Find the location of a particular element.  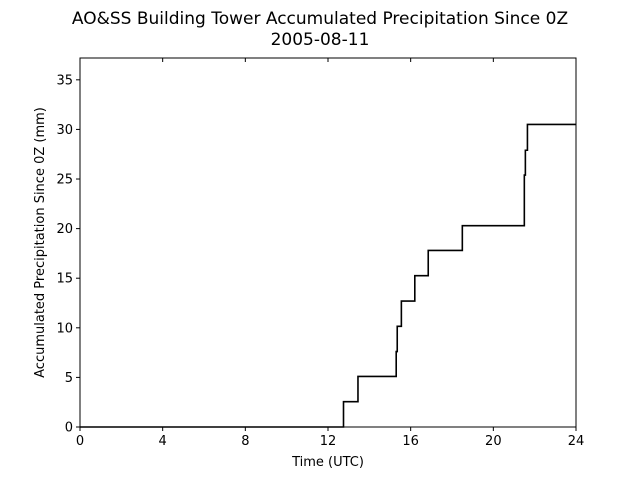

y-tick-label: 5 is located at coordinates (69, 378).